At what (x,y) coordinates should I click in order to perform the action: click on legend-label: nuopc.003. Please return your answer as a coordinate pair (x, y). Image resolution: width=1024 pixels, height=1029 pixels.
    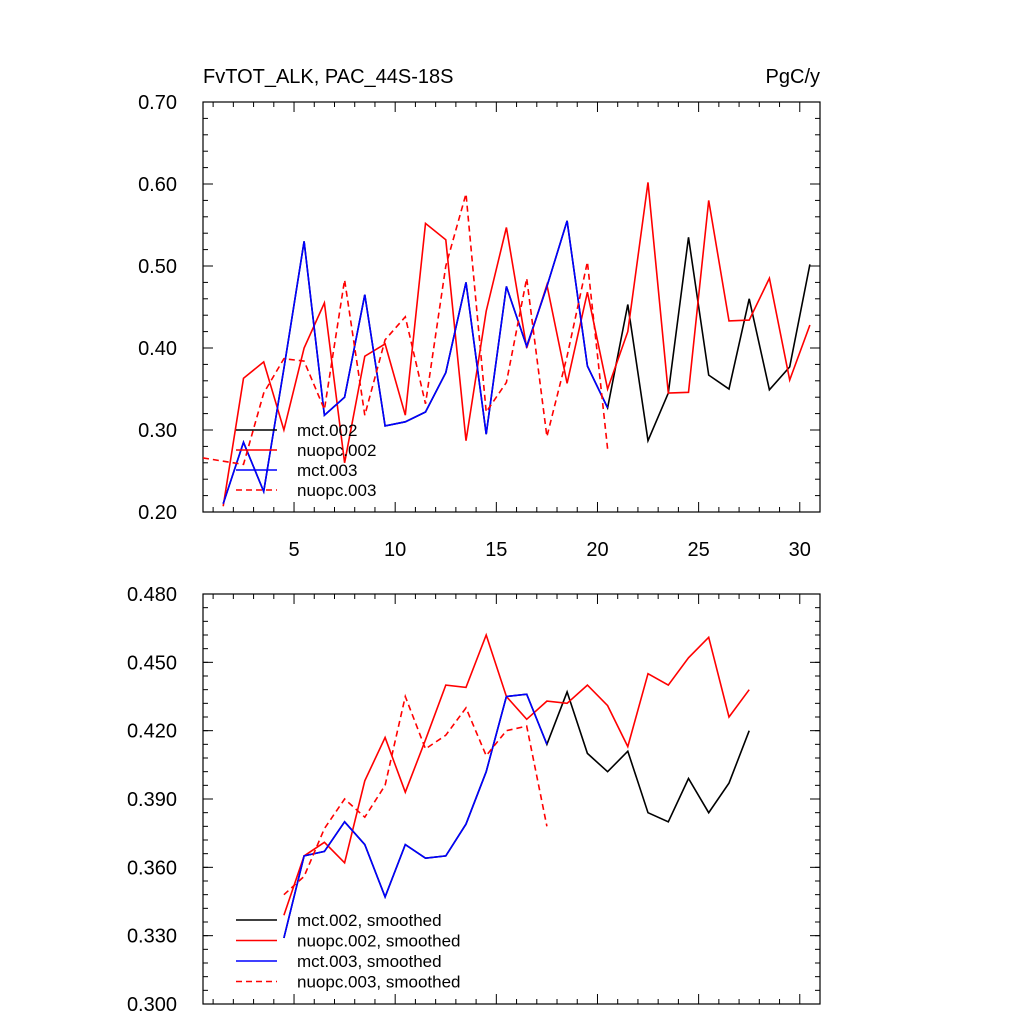
    Looking at the image, I should click on (336, 490).